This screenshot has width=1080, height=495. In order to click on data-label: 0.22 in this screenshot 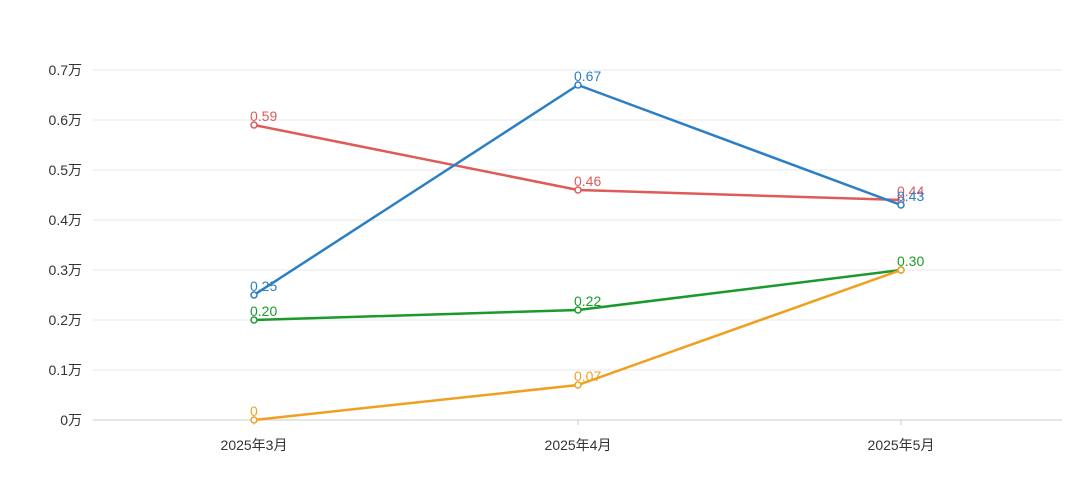, I will do `click(587, 301)`.